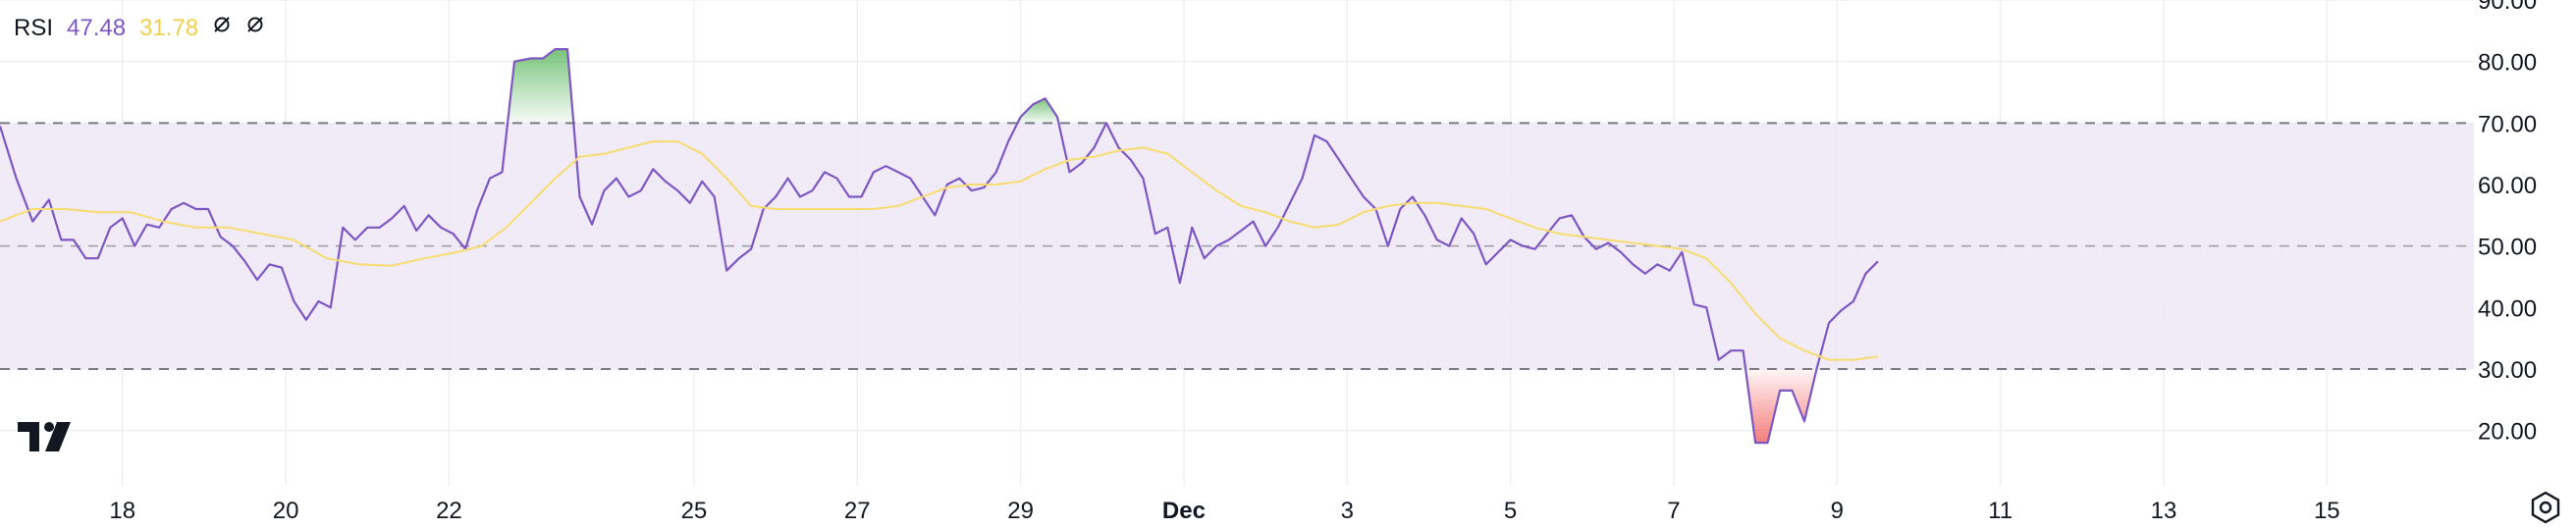 This screenshot has width=2576, height=530. Describe the element at coordinates (2507, 432) in the screenshot. I see `y-tick-label: 20.00` at that location.